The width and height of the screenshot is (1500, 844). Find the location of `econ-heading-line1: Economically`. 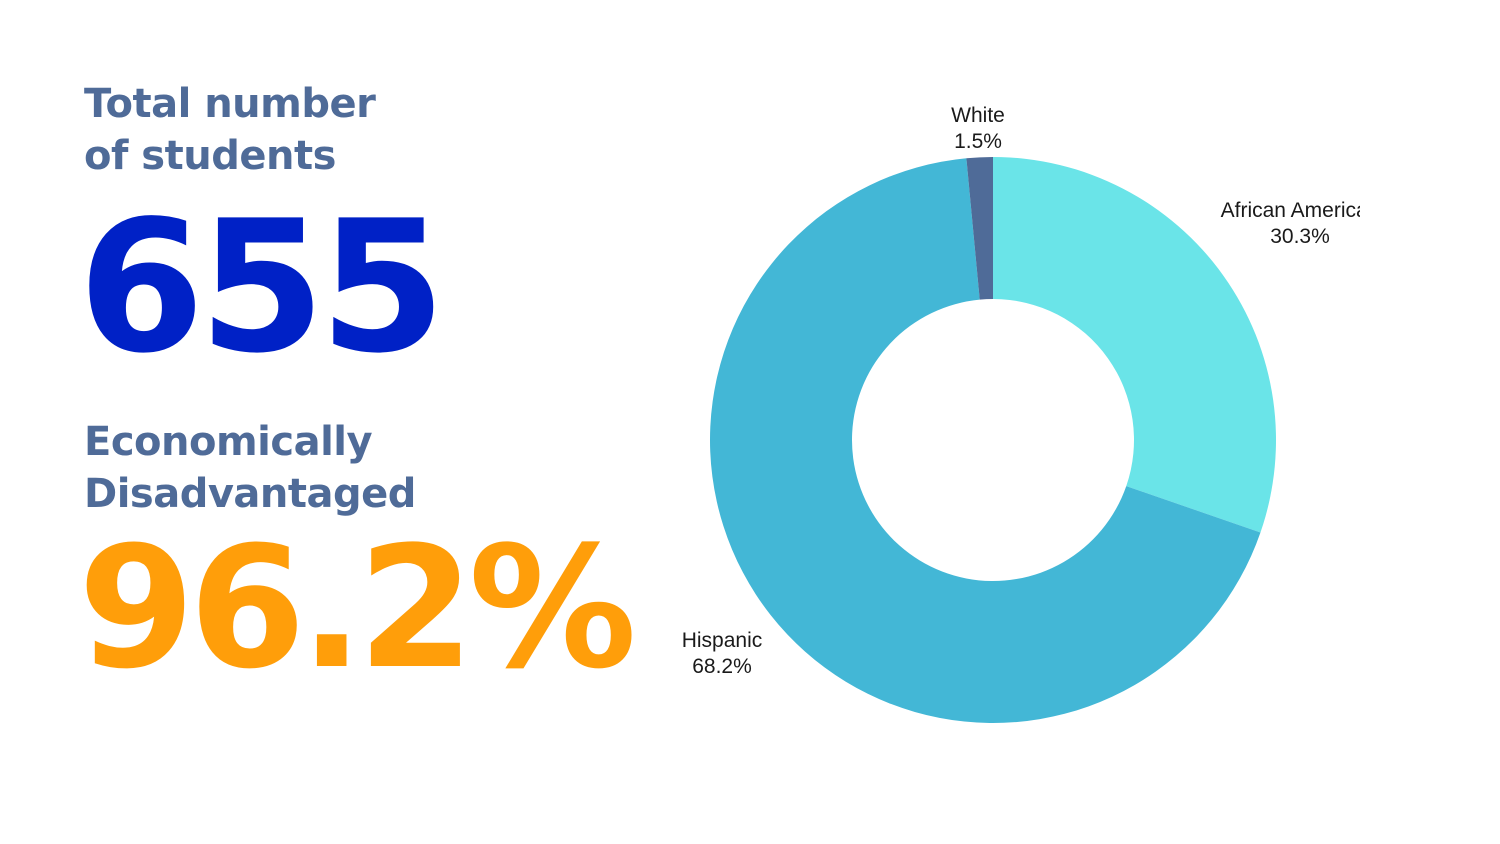

econ-heading-line1: Economically is located at coordinates (228, 442).